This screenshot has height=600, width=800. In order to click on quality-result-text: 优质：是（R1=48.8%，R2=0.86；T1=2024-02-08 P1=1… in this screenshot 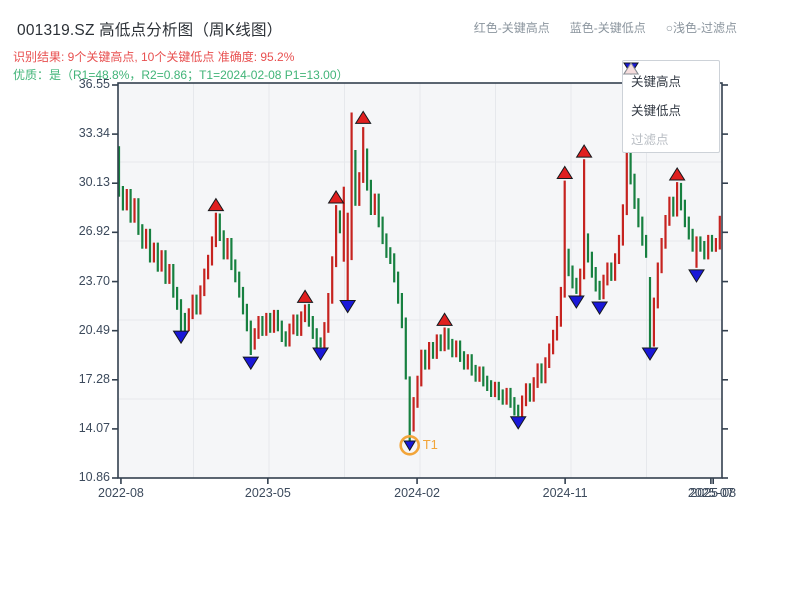, I will do `click(181, 75)`.